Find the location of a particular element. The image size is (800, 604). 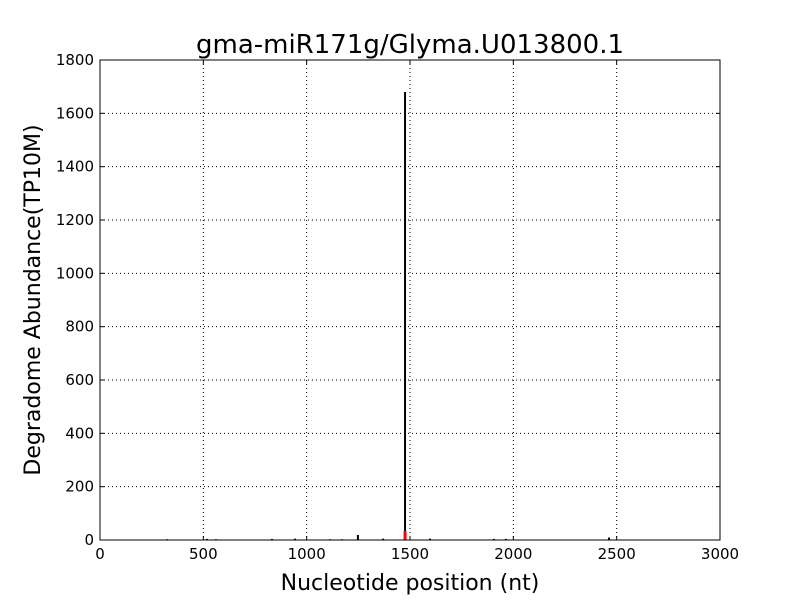

y-tick-label: 1000 is located at coordinates (75, 273).